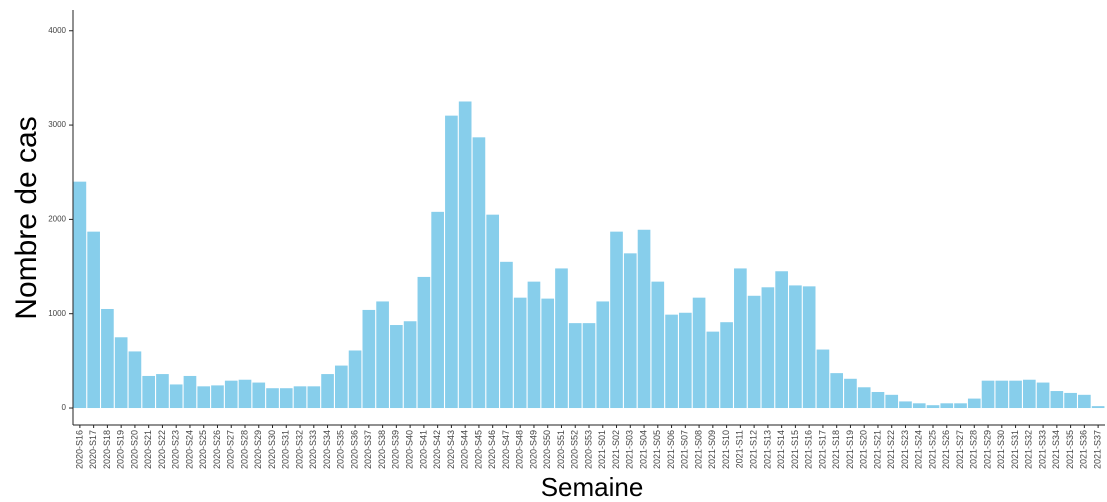 This screenshot has height=502, width=1107. Describe the element at coordinates (960, 449) in the screenshot. I see `x-tick-label: 2021-S27` at that location.